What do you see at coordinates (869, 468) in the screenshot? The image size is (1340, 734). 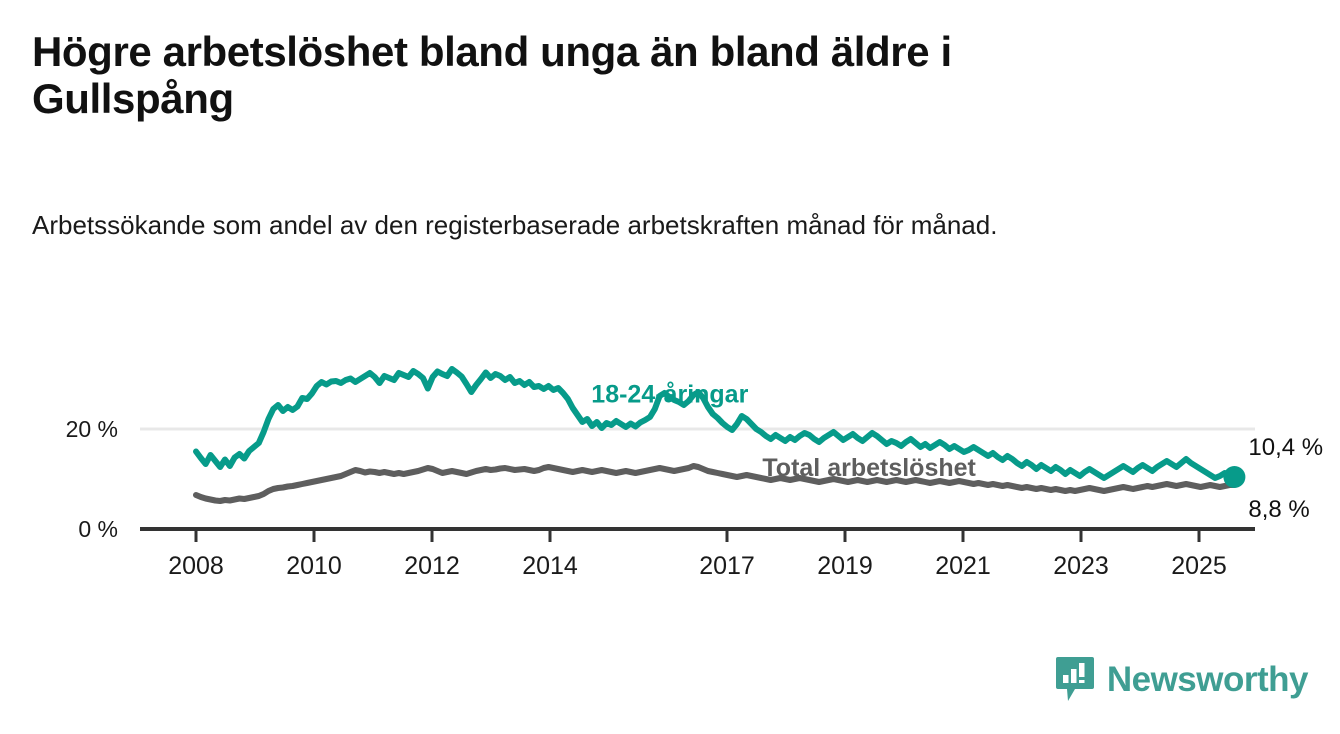 I see `series-label-total: Total arbetslöshet` at bounding box center [869, 468].